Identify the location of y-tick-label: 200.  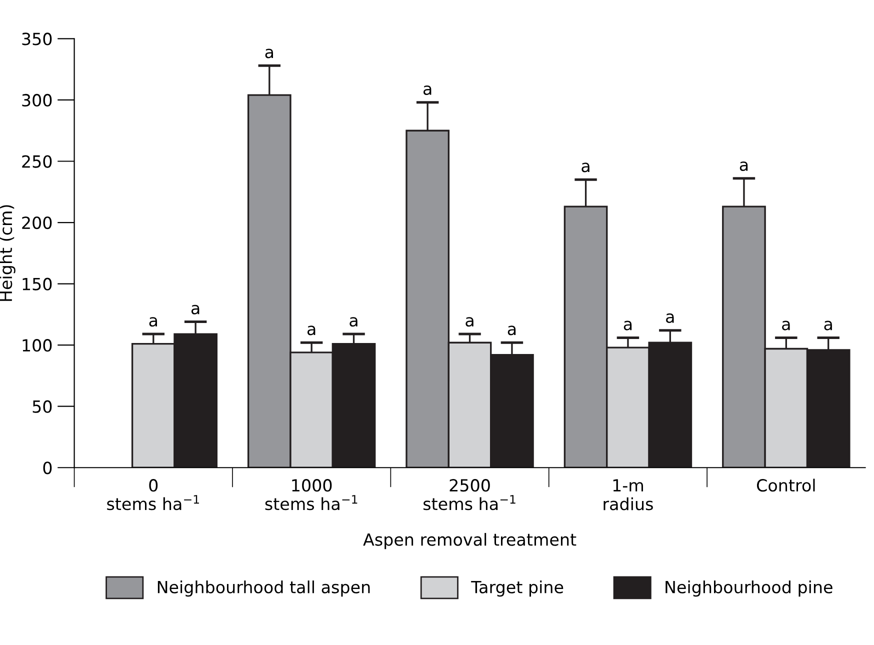
(37, 223).